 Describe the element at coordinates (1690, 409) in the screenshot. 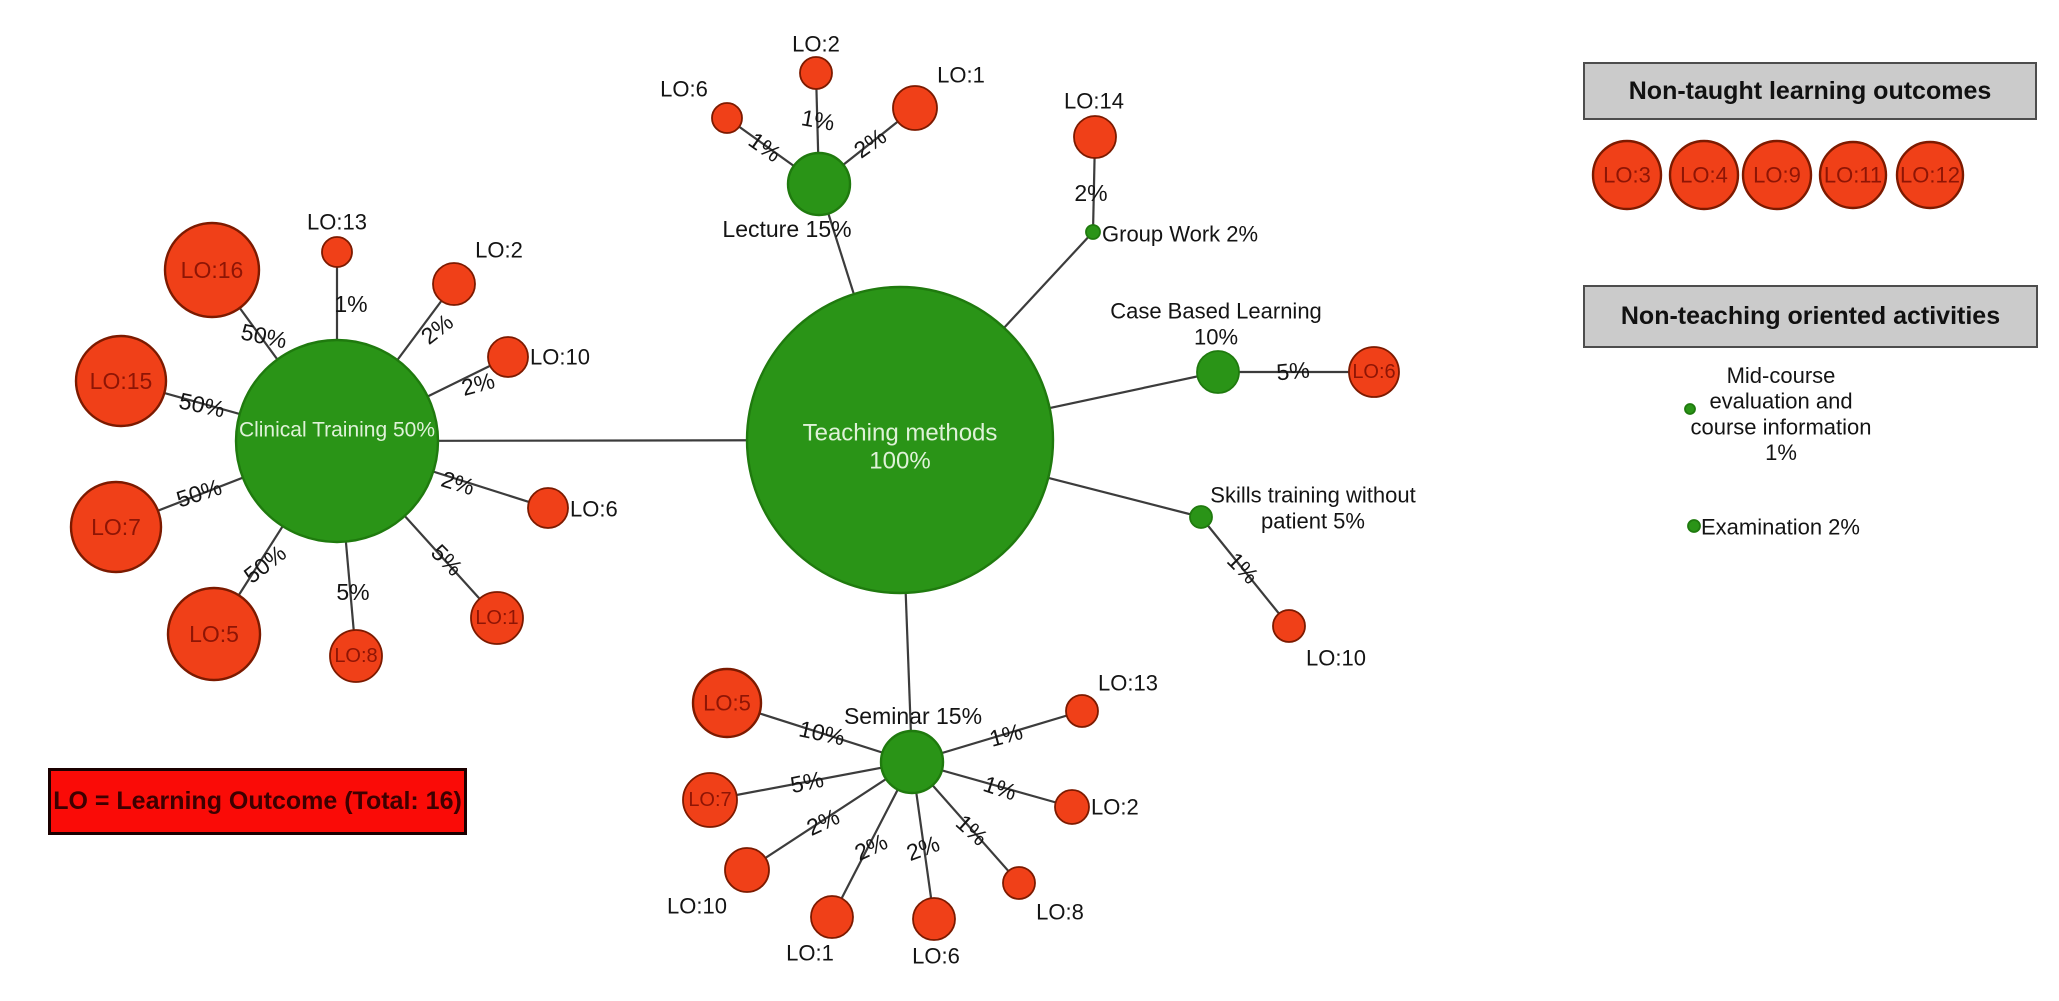

I see `node-midcourse` at that location.